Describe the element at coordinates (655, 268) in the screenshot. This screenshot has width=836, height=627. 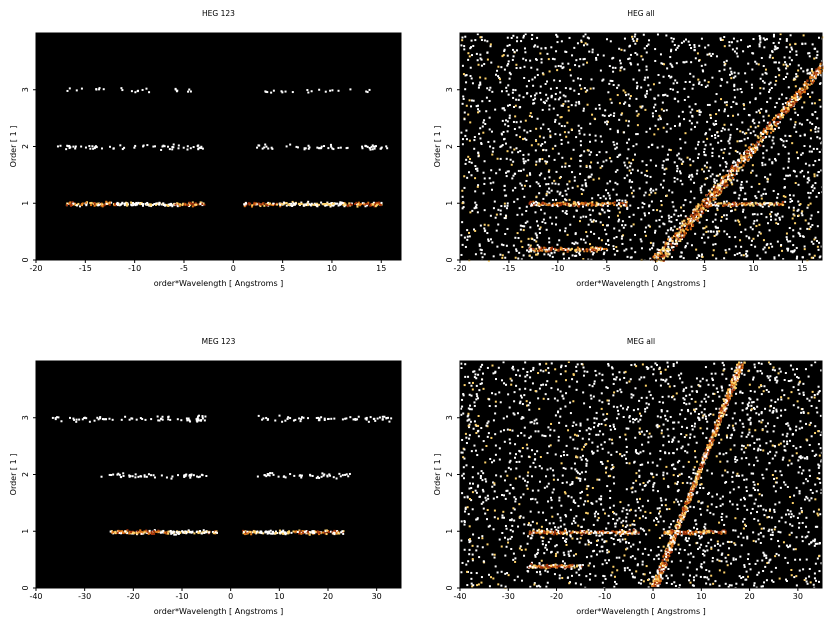
I see `x-tick-label: 0` at that location.